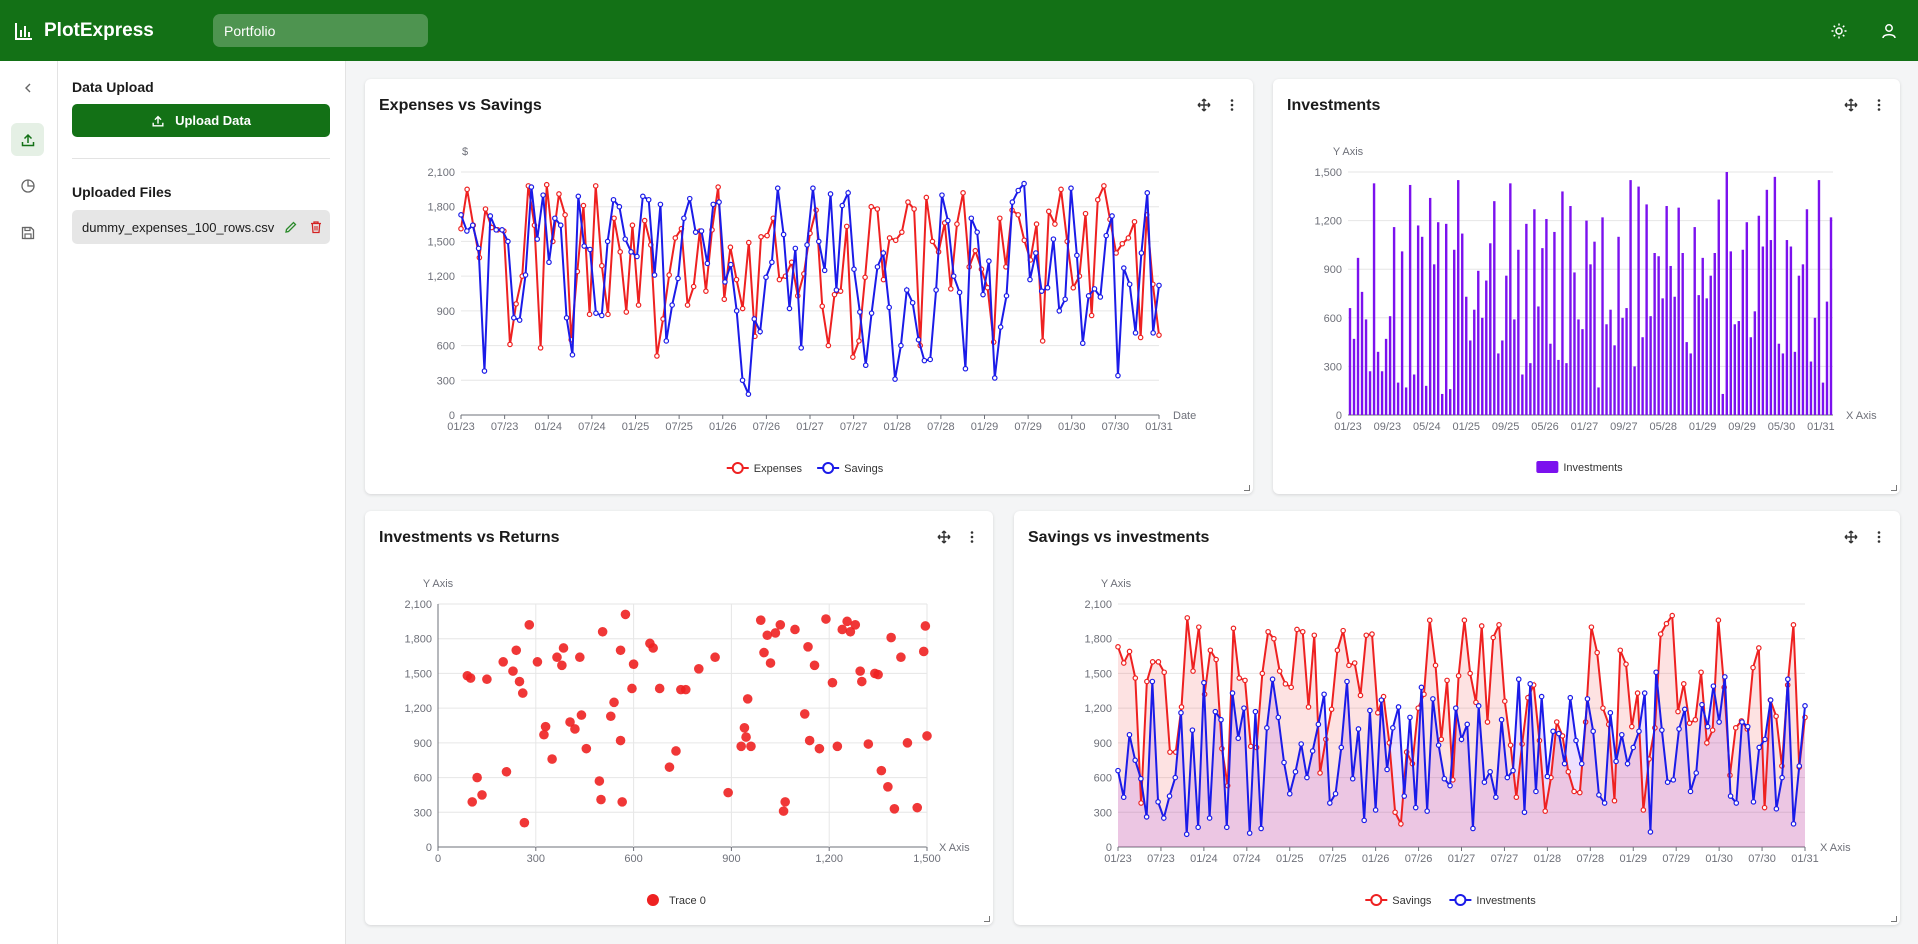  What do you see at coordinates (27, 139) in the screenshot?
I see `upload-nav-button` at bounding box center [27, 139].